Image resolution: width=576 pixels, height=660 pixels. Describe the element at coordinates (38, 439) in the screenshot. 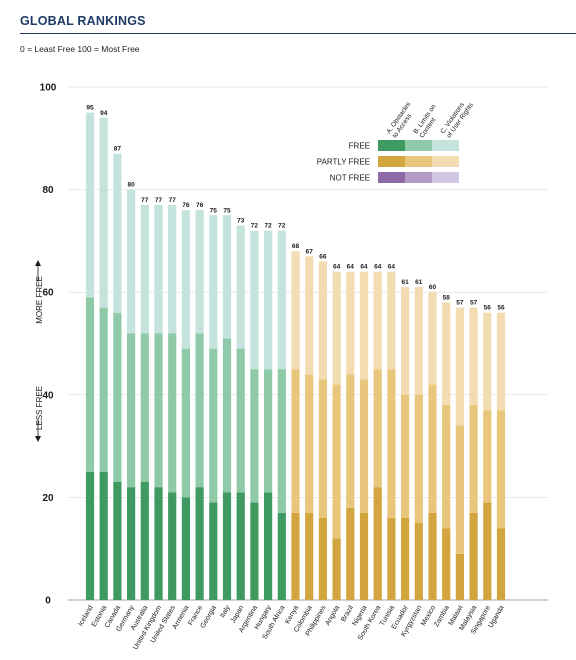

I see `arrow-down-head` at that location.